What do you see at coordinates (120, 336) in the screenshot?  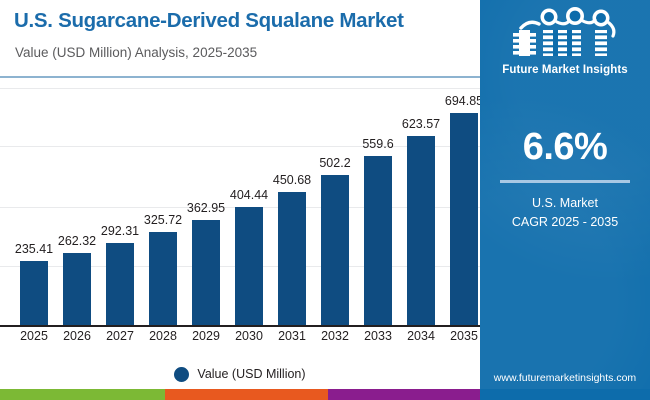 I see `x-tick-2027: 2027` at bounding box center [120, 336].